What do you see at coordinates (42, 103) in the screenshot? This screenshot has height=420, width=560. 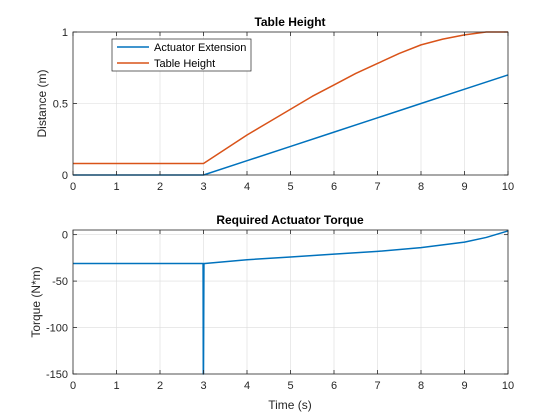 I see `top-y-axis-label: Distance (m)` at bounding box center [42, 103].